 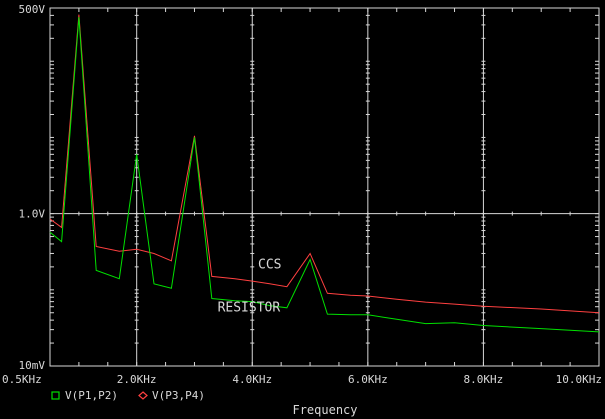 I want to click on legend-square-marker-icon, so click(x=55, y=395).